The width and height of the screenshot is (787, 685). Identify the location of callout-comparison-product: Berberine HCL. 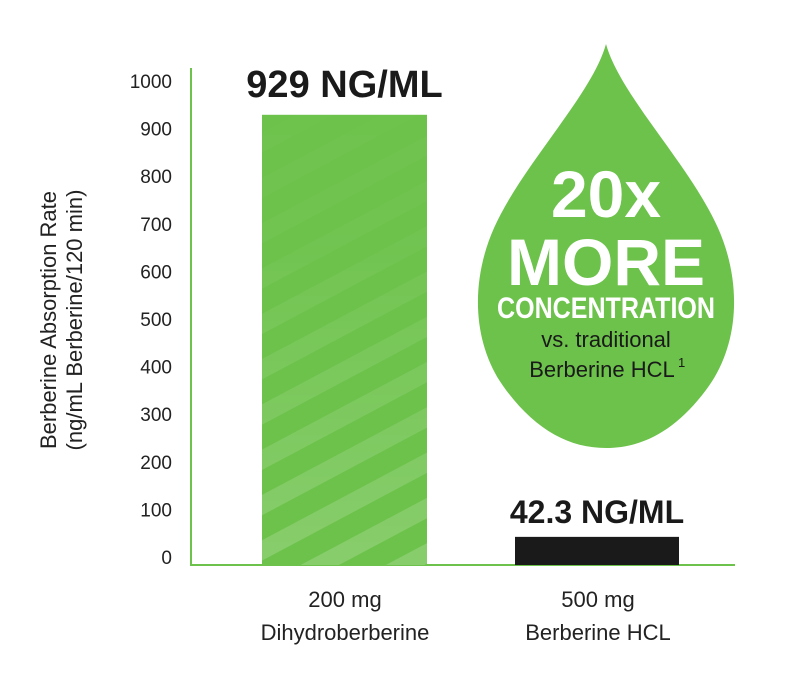
(602, 369).